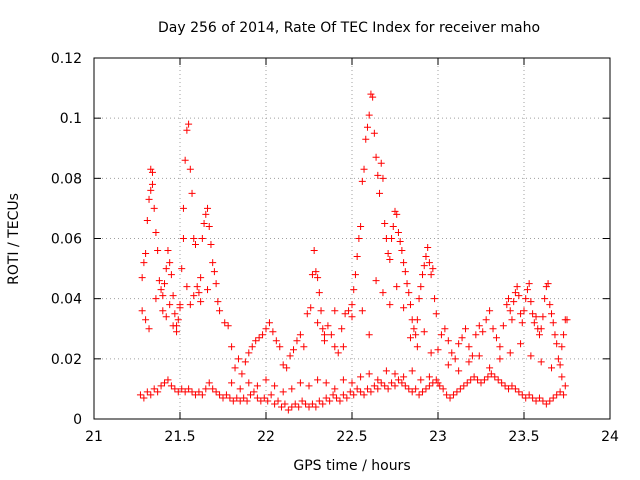 This screenshot has width=640, height=480. I want to click on x-tick-label: 24, so click(610, 437).